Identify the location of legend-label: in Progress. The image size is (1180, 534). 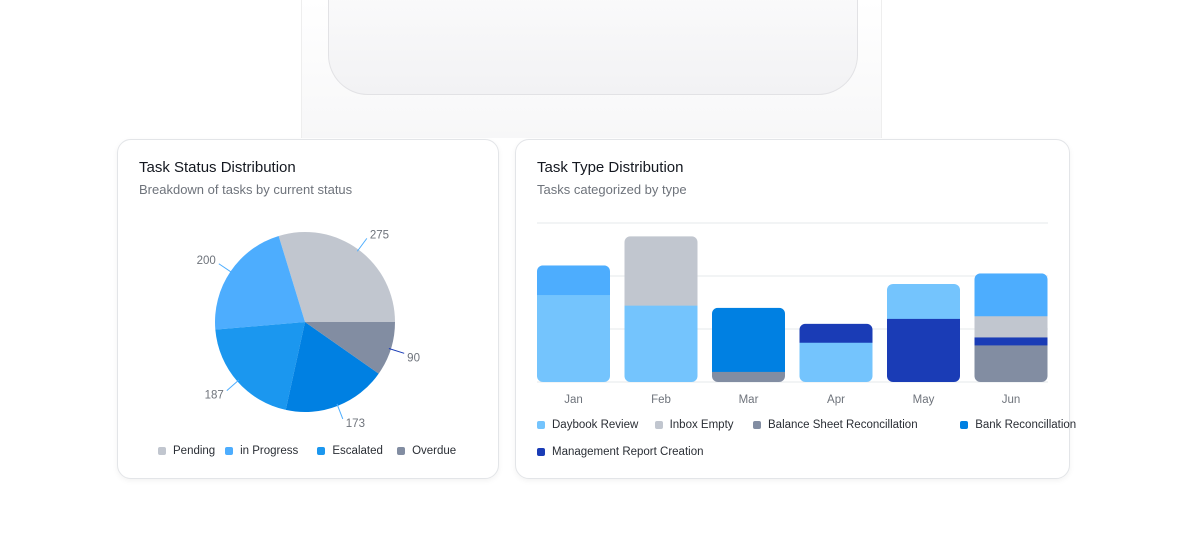
(269, 451).